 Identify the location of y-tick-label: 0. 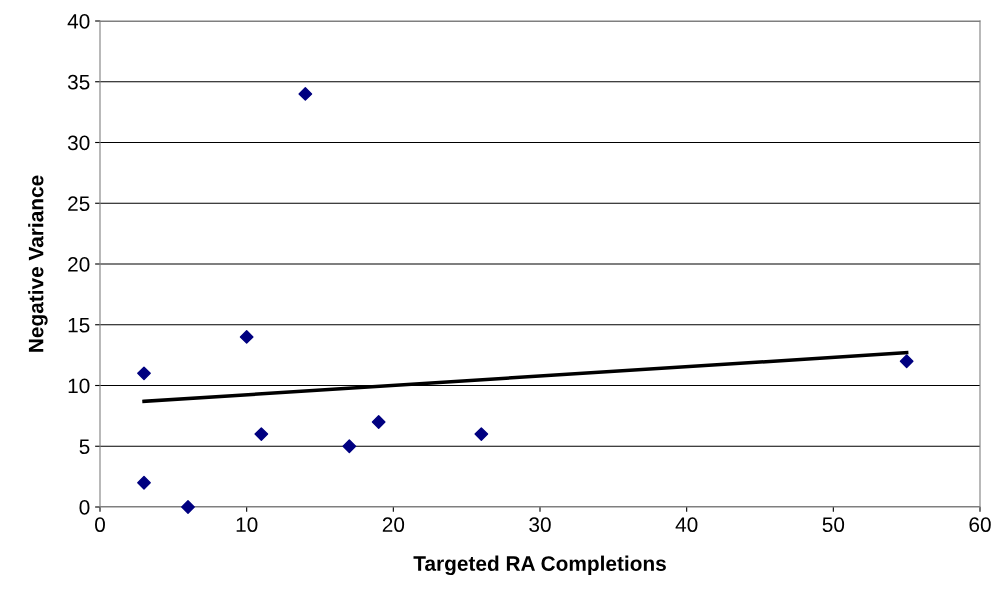
(84, 507).